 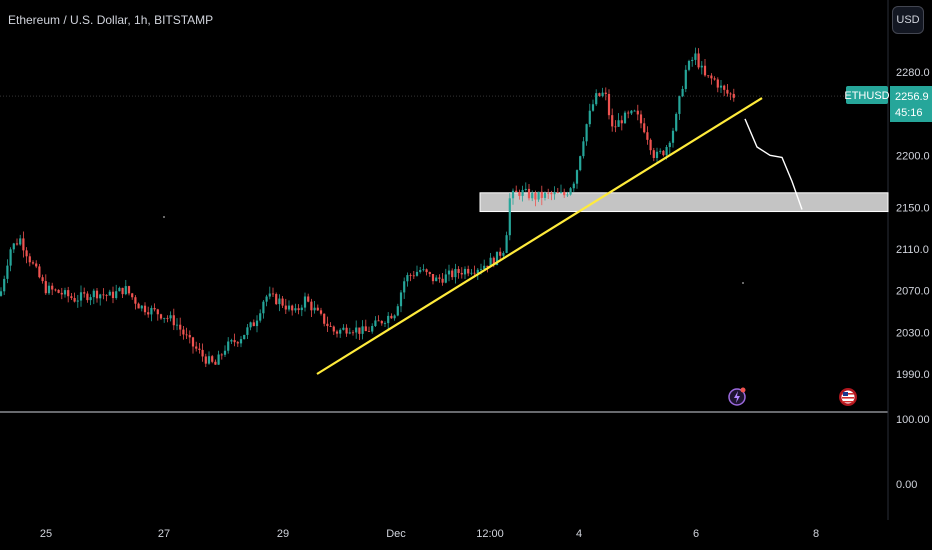 What do you see at coordinates (913, 375) in the screenshot?
I see `y-tick-label: 1990.0` at bounding box center [913, 375].